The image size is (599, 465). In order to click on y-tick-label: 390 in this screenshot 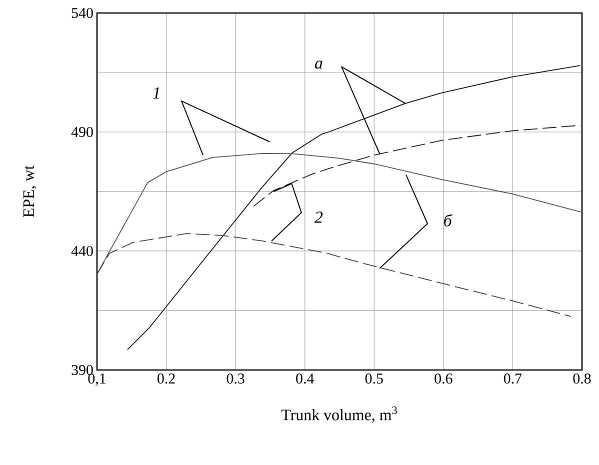, I will do `click(82, 370)`.